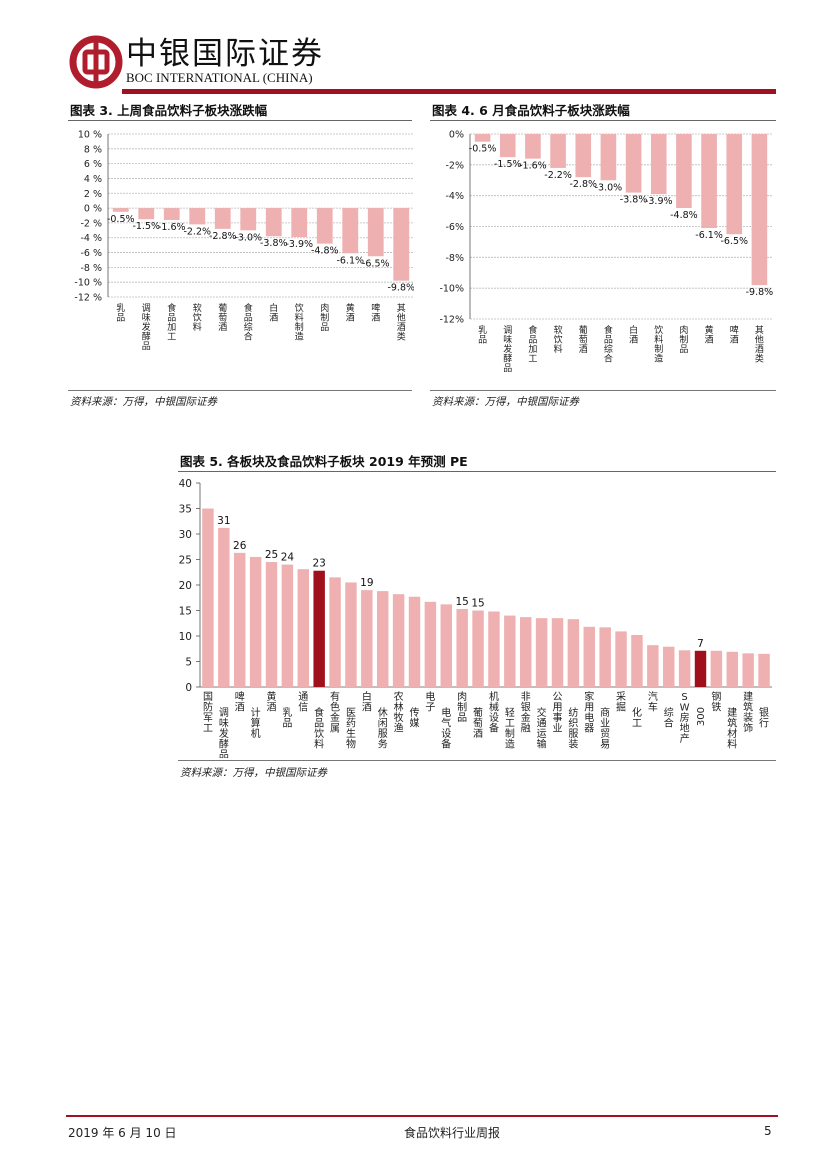 The height and width of the screenshot is (1169, 827). Describe the element at coordinates (225, 54) in the screenshot. I see `brand-name-cn: 中银国际证券` at that location.